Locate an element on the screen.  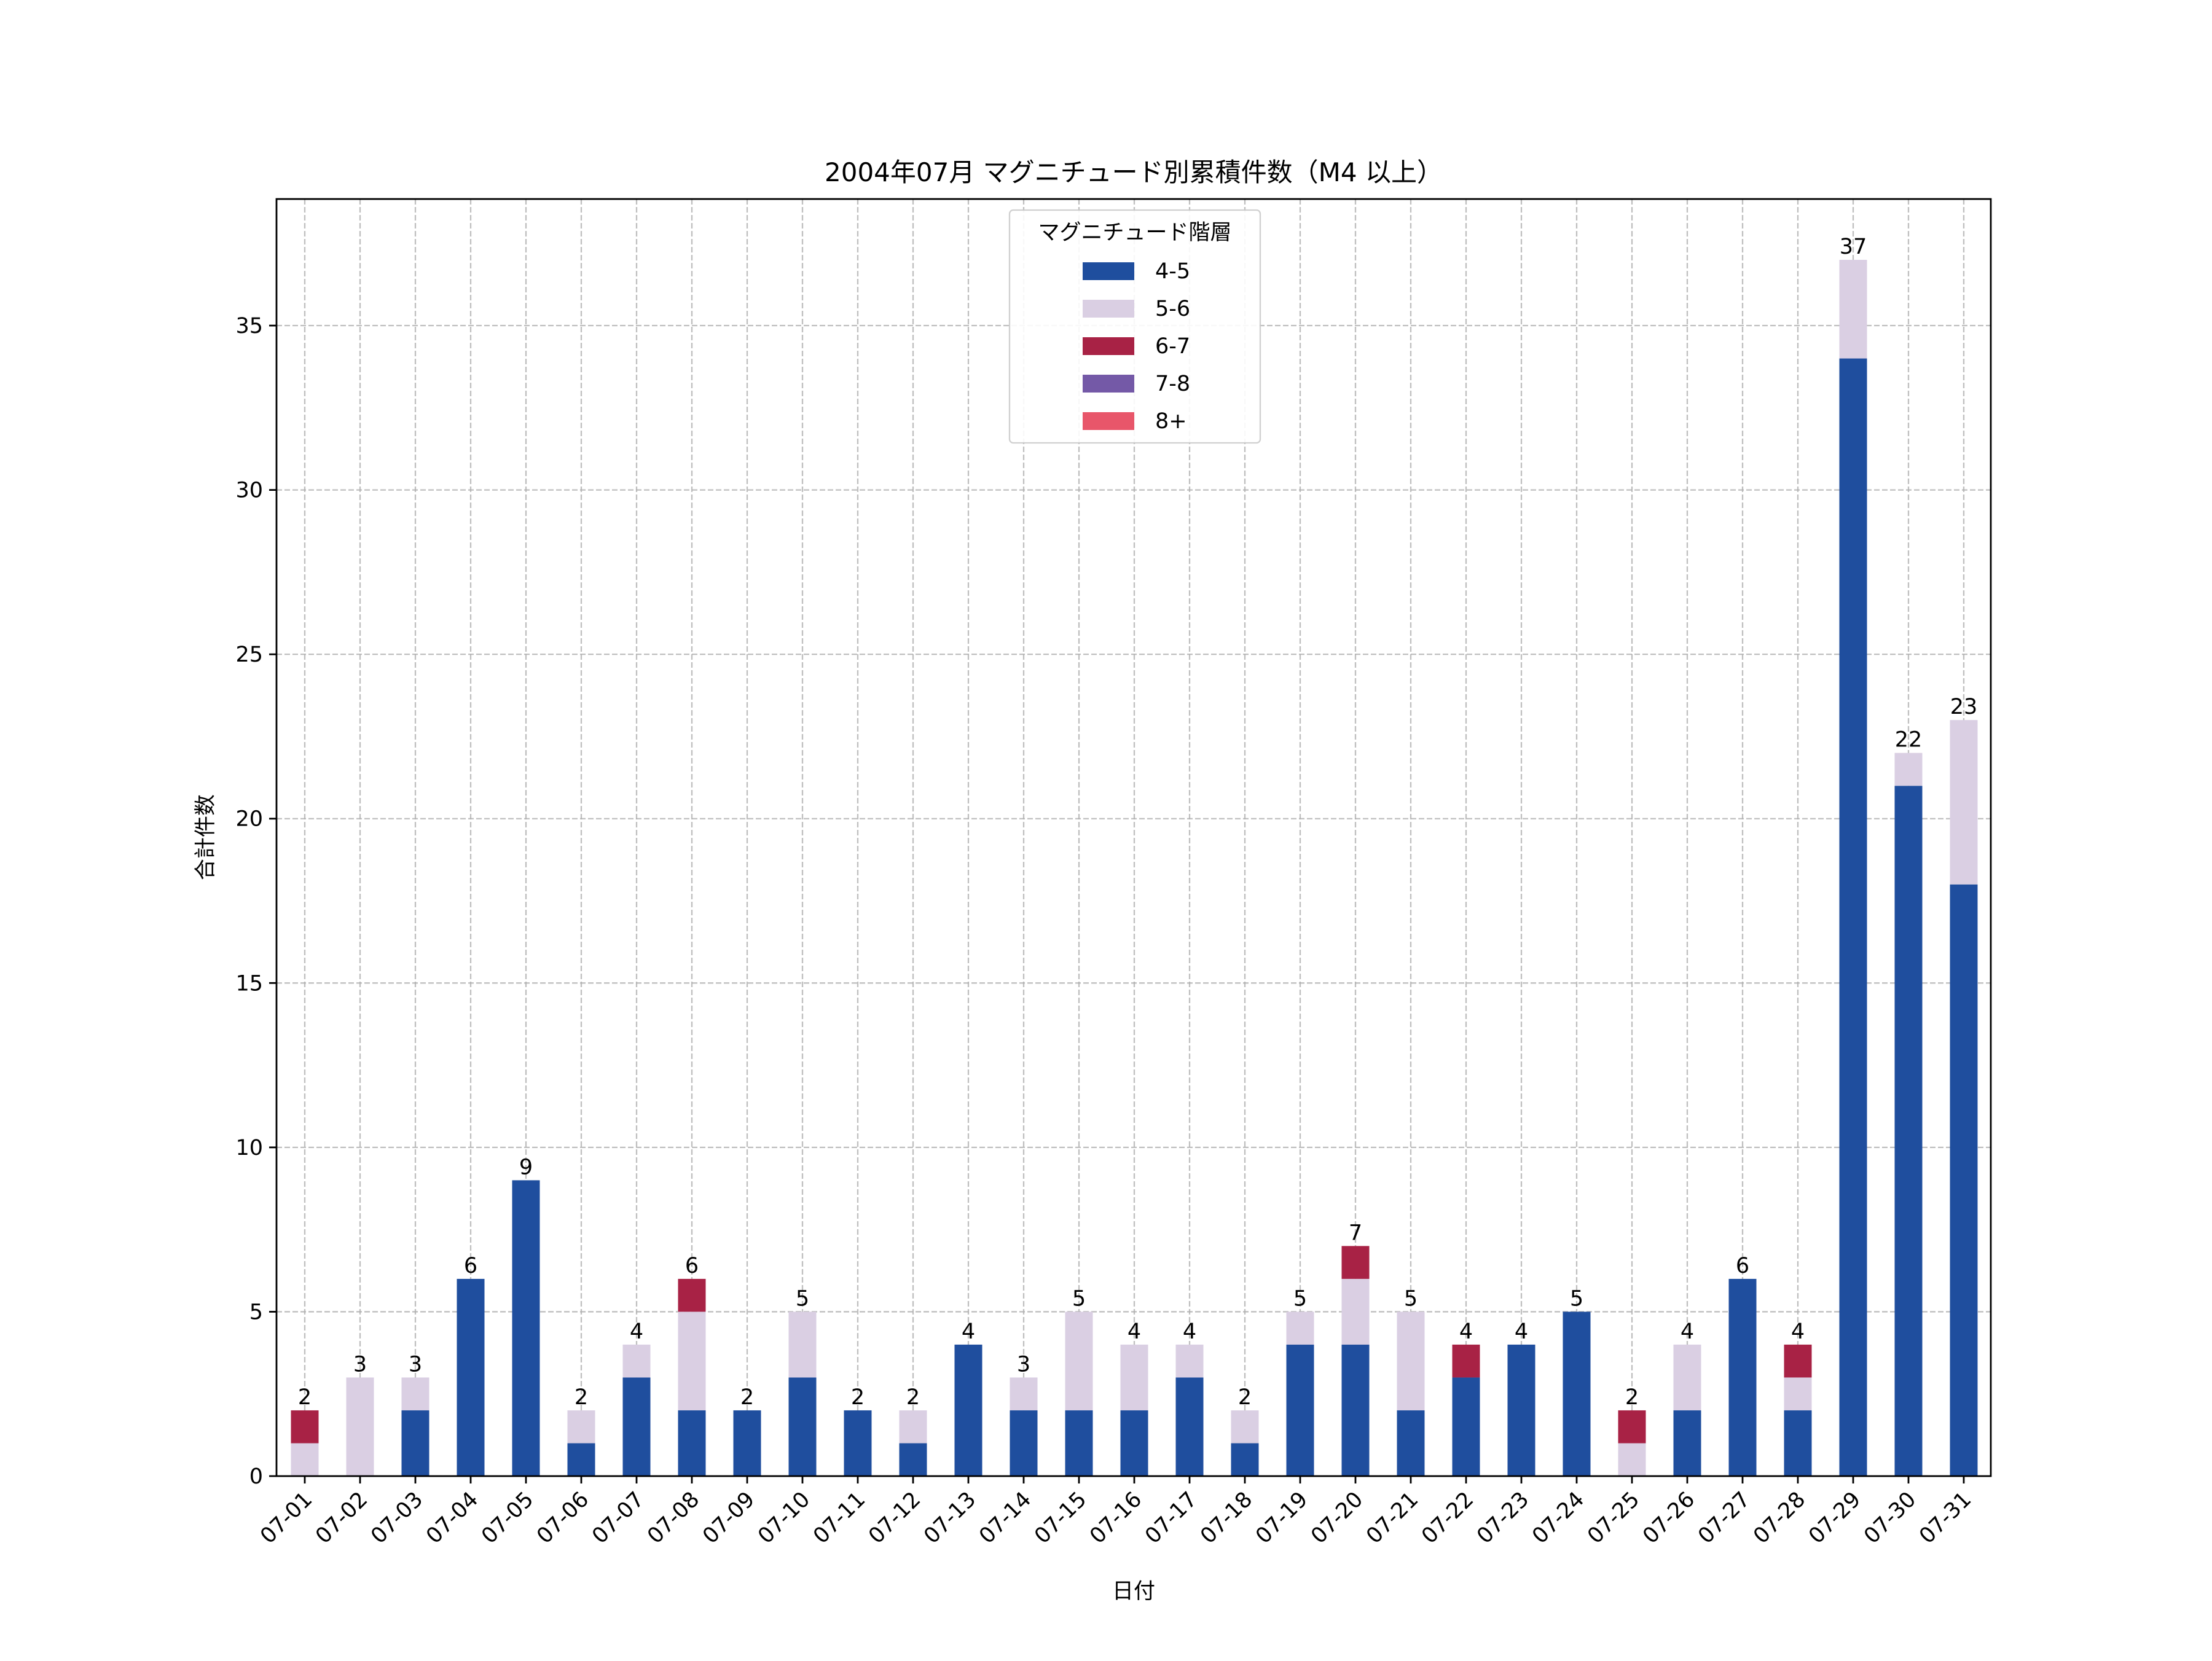
legend-label: 6-7 is located at coordinates (1172, 346).